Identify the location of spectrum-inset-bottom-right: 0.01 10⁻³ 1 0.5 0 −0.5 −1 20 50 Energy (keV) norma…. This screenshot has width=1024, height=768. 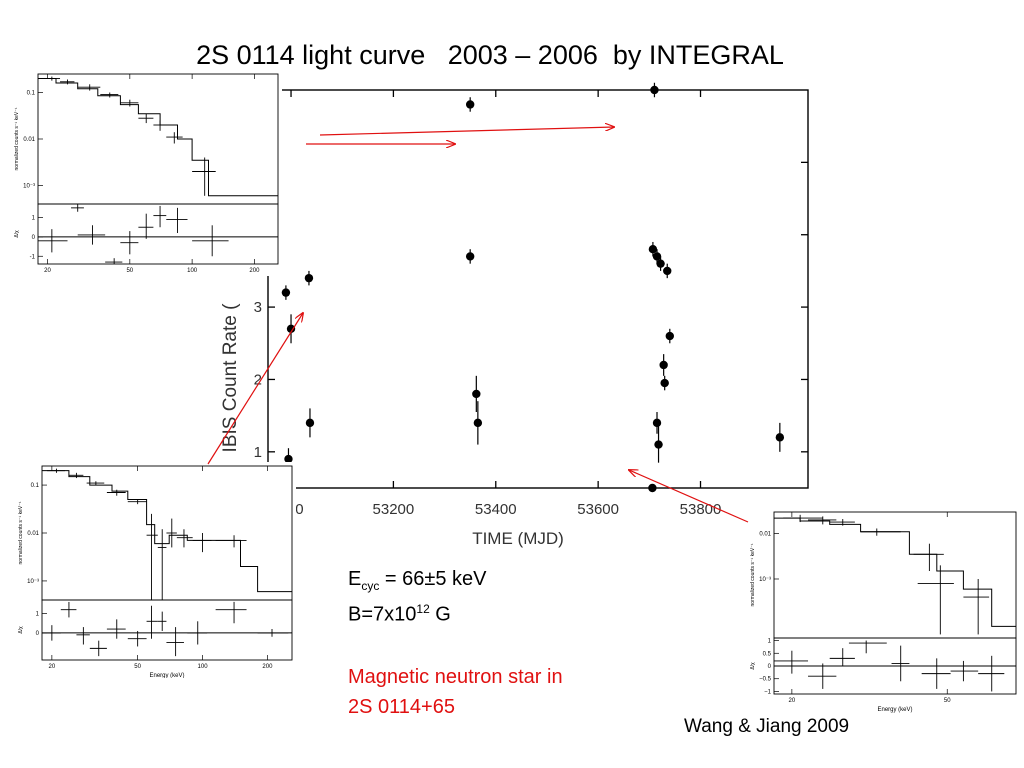
(875, 611).